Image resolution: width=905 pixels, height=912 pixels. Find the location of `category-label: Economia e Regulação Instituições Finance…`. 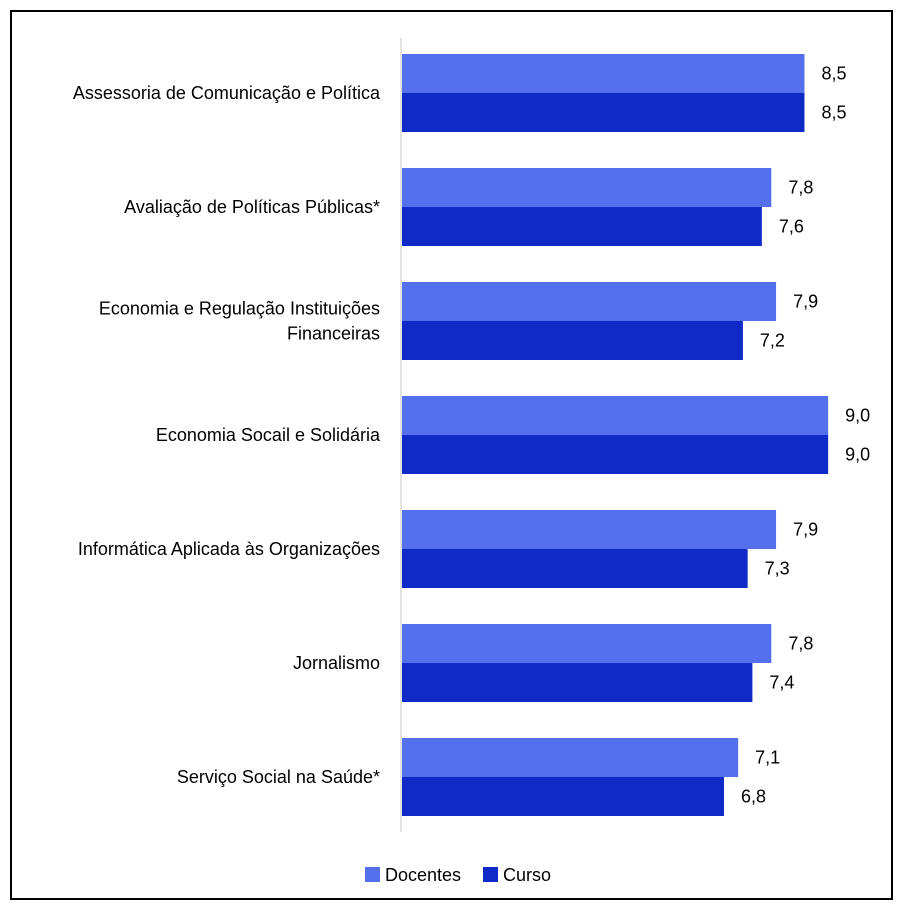

category-label: Economia e Regulação Instituições Finance… is located at coordinates (239, 321).